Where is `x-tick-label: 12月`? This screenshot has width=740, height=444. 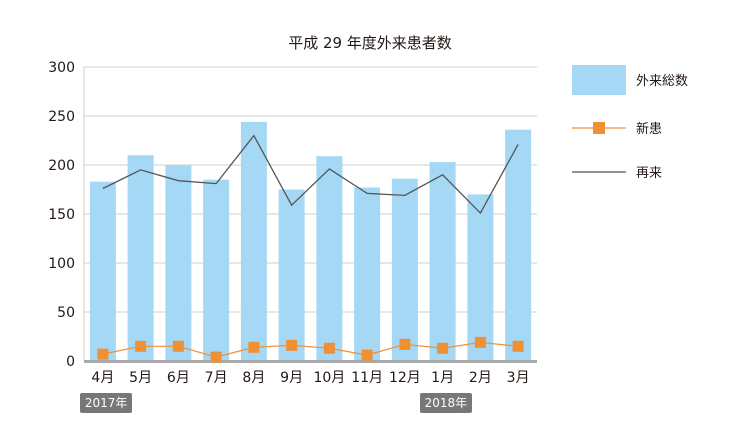
x-tick-label: 12月 is located at coordinates (405, 378).